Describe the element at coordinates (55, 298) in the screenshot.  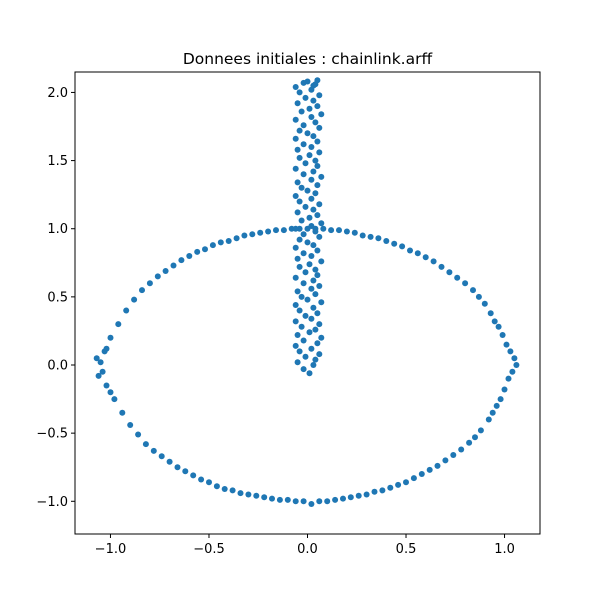
I see `y-axis-ticks: −1.0 −0.5 0.0 0.5 1.0 1.5 2.0` at that location.